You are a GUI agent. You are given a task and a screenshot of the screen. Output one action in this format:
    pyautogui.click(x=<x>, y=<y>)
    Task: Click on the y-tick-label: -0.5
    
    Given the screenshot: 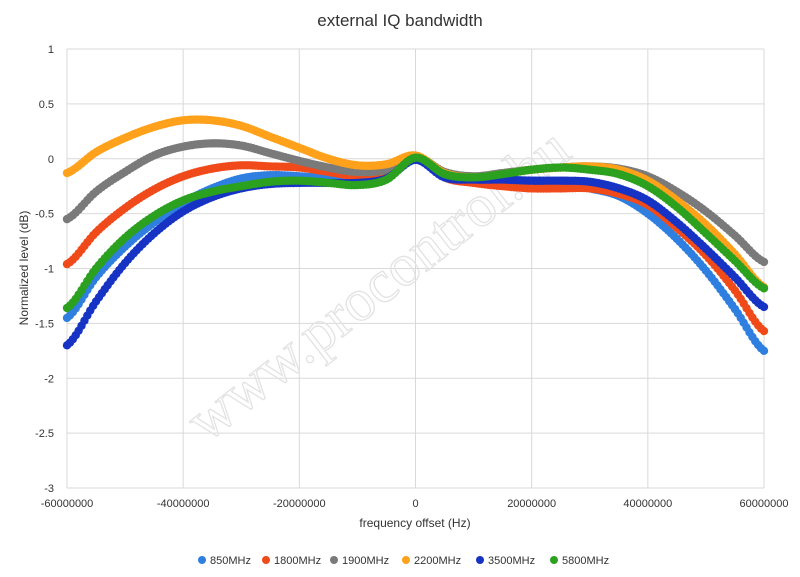 What is the action you would take?
    pyautogui.click(x=44, y=215)
    